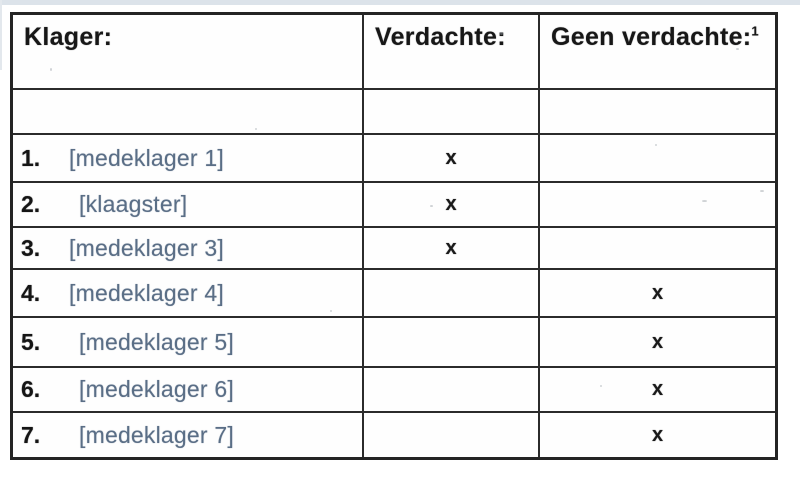 Image resolution: width=800 pixels, height=487 pixels. Describe the element at coordinates (156, 389) in the screenshot. I see `row-name-anonymized: [medeklager 6]` at that location.